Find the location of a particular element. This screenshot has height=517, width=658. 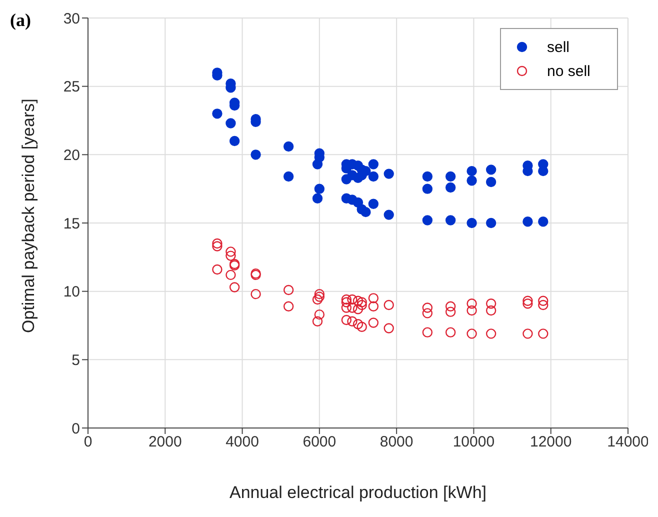

x-axis-title: Annual electrical production [kWh] is located at coordinates (358, 492).